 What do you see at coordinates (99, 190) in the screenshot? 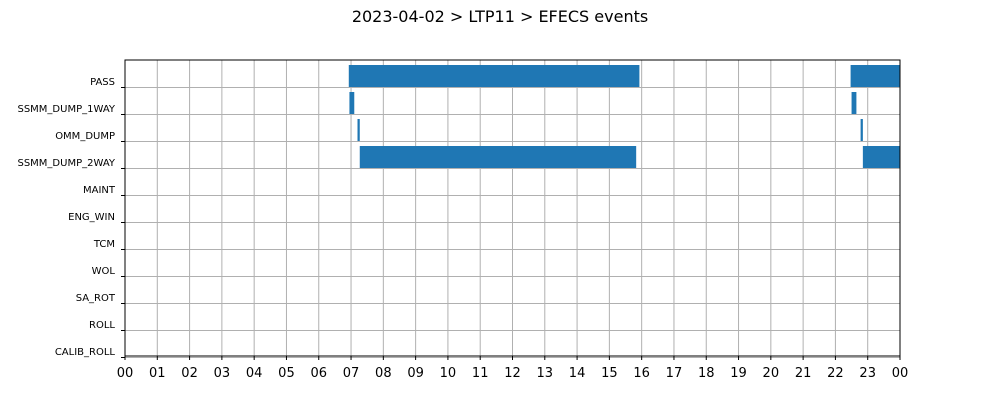
I see `y-tick-label: MAINT` at bounding box center [99, 190].